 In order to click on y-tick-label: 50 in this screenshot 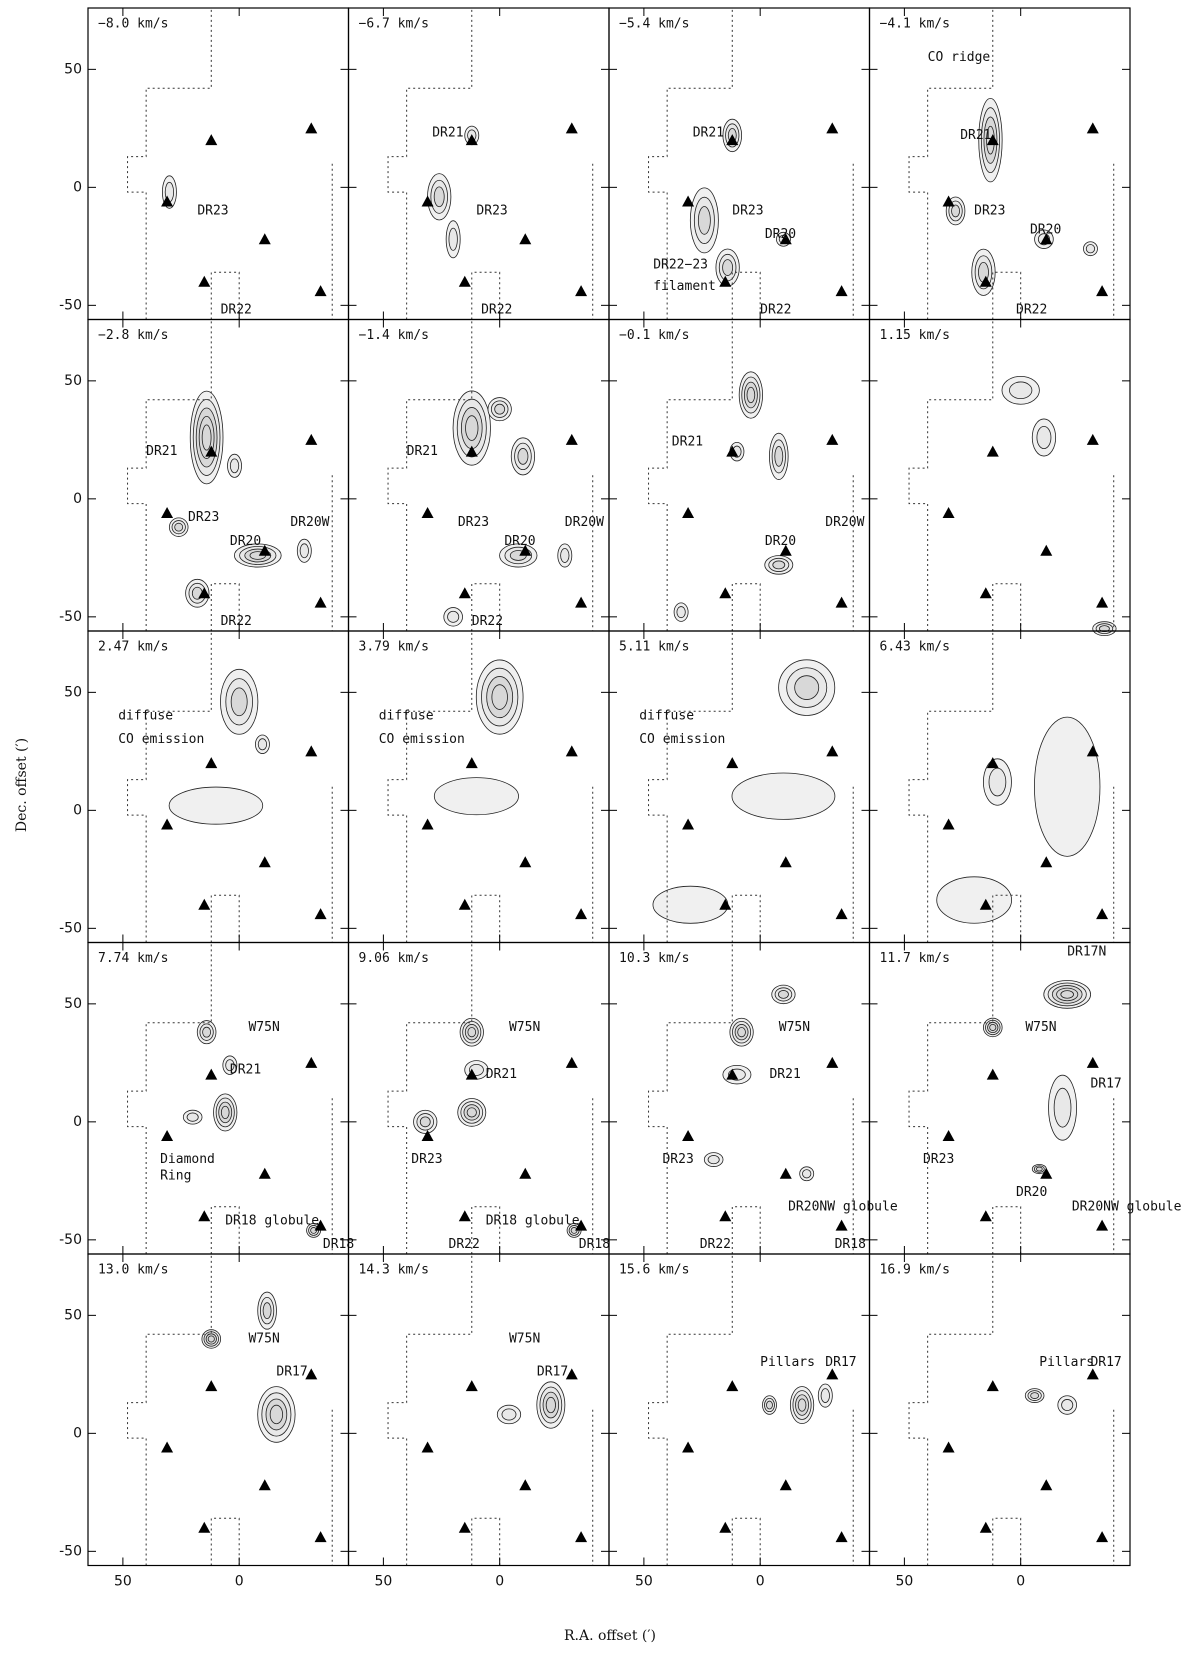, I will do `click(73, 1315)`.